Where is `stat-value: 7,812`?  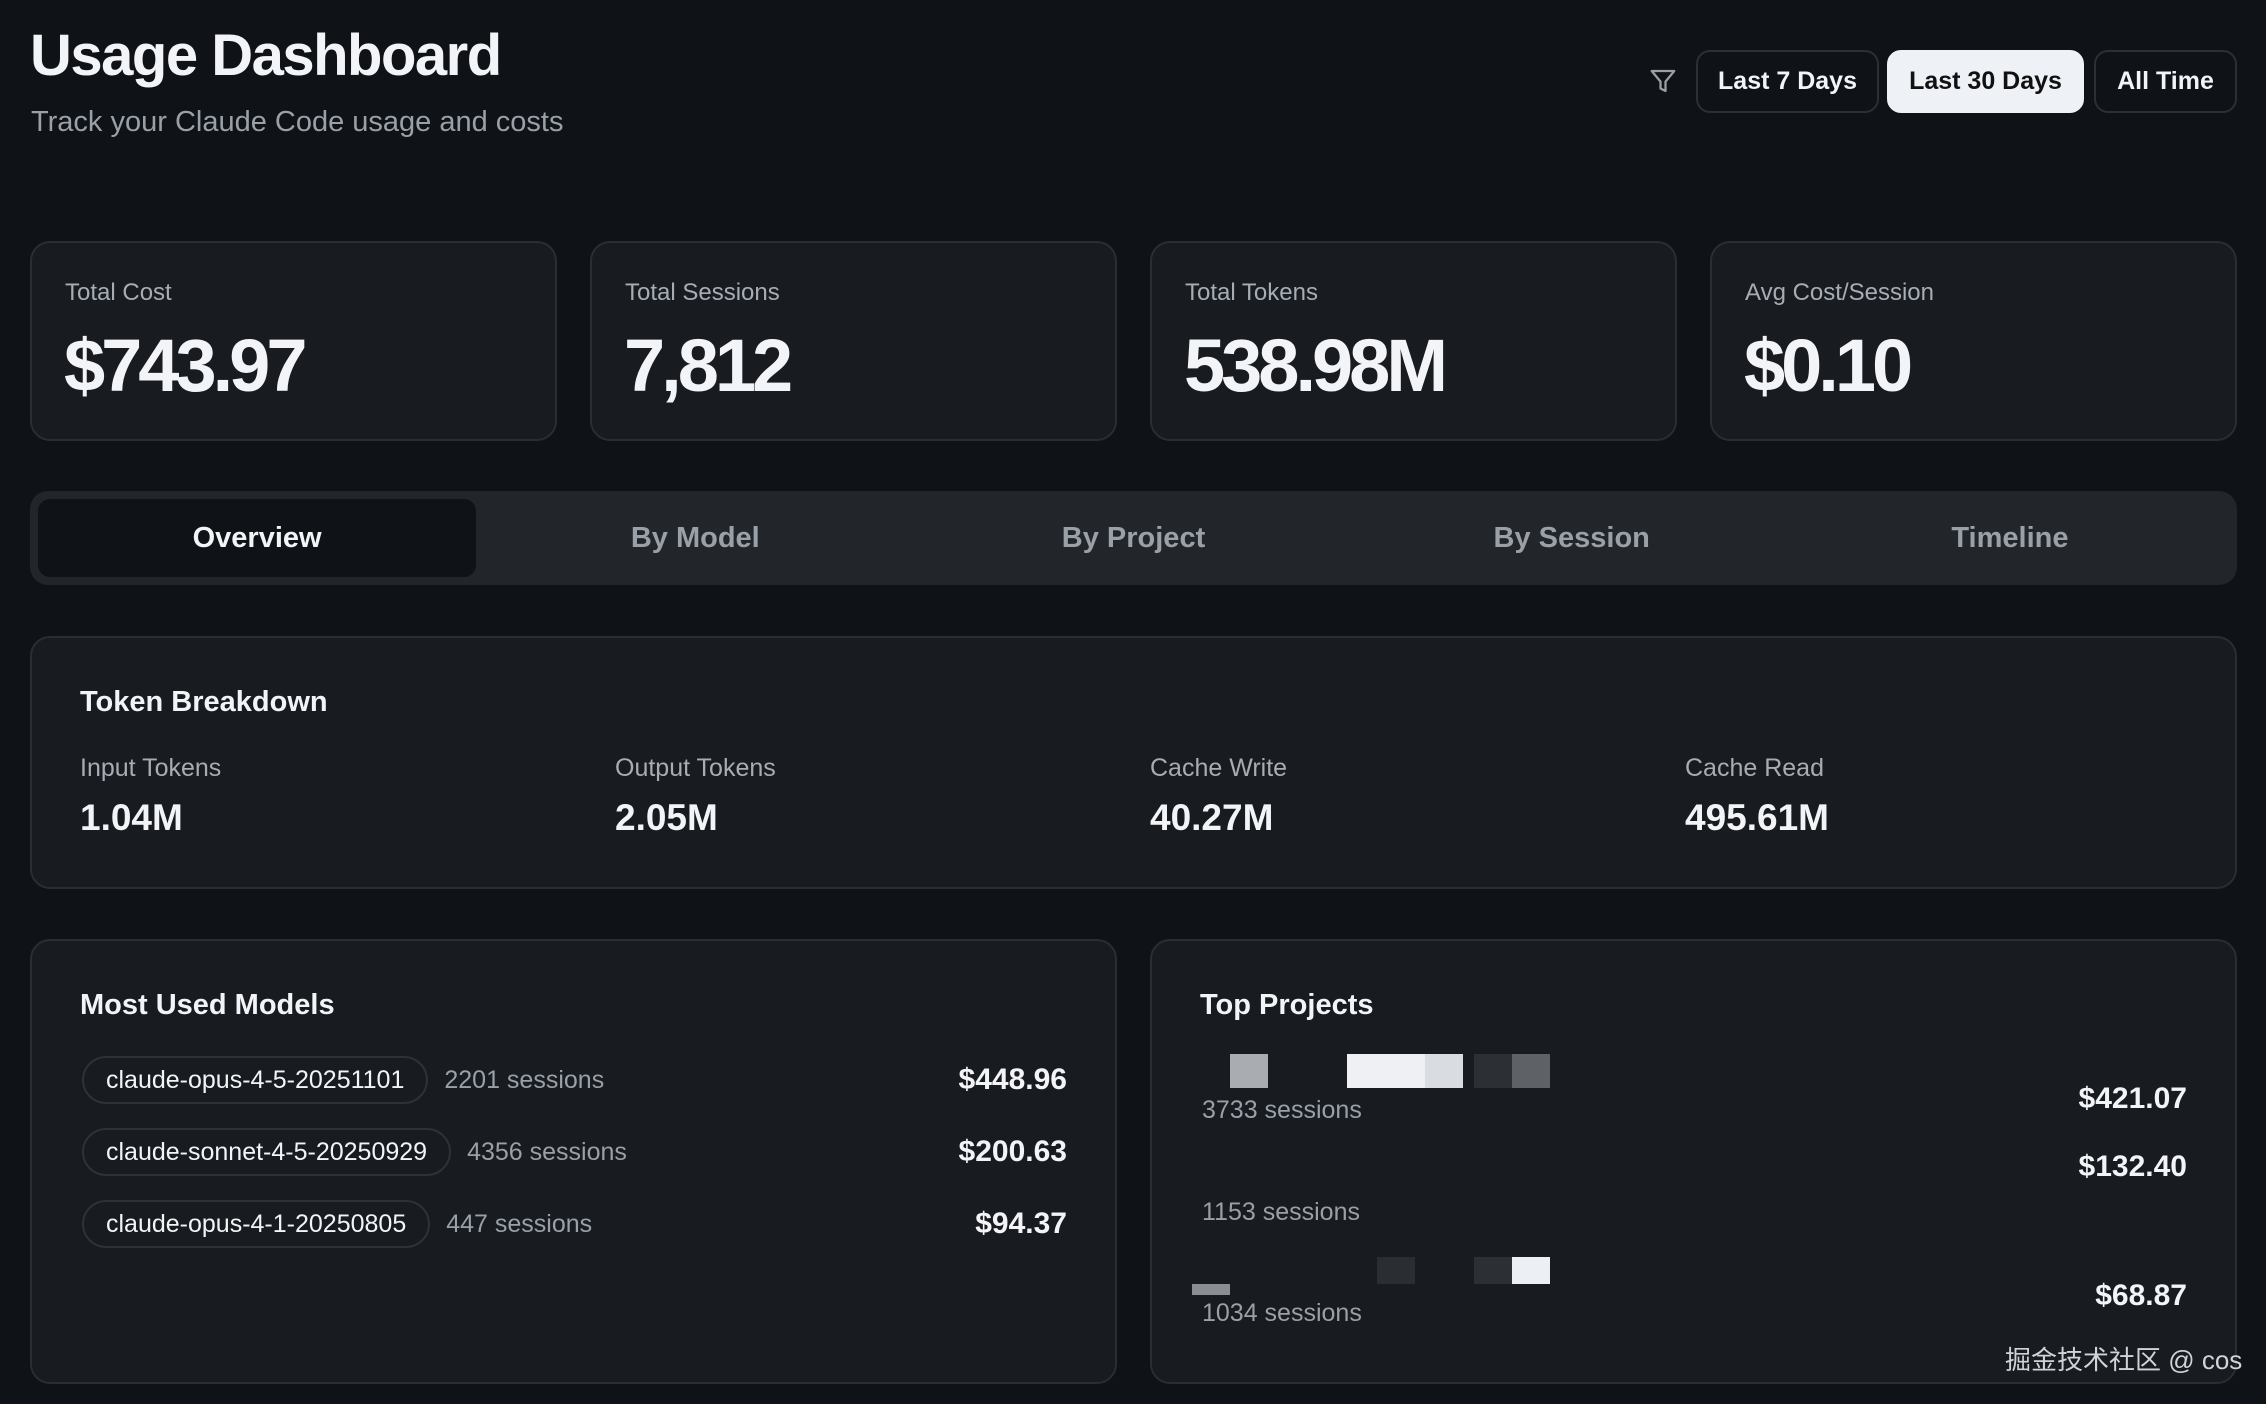
stat-value: 7,812 is located at coordinates (708, 365).